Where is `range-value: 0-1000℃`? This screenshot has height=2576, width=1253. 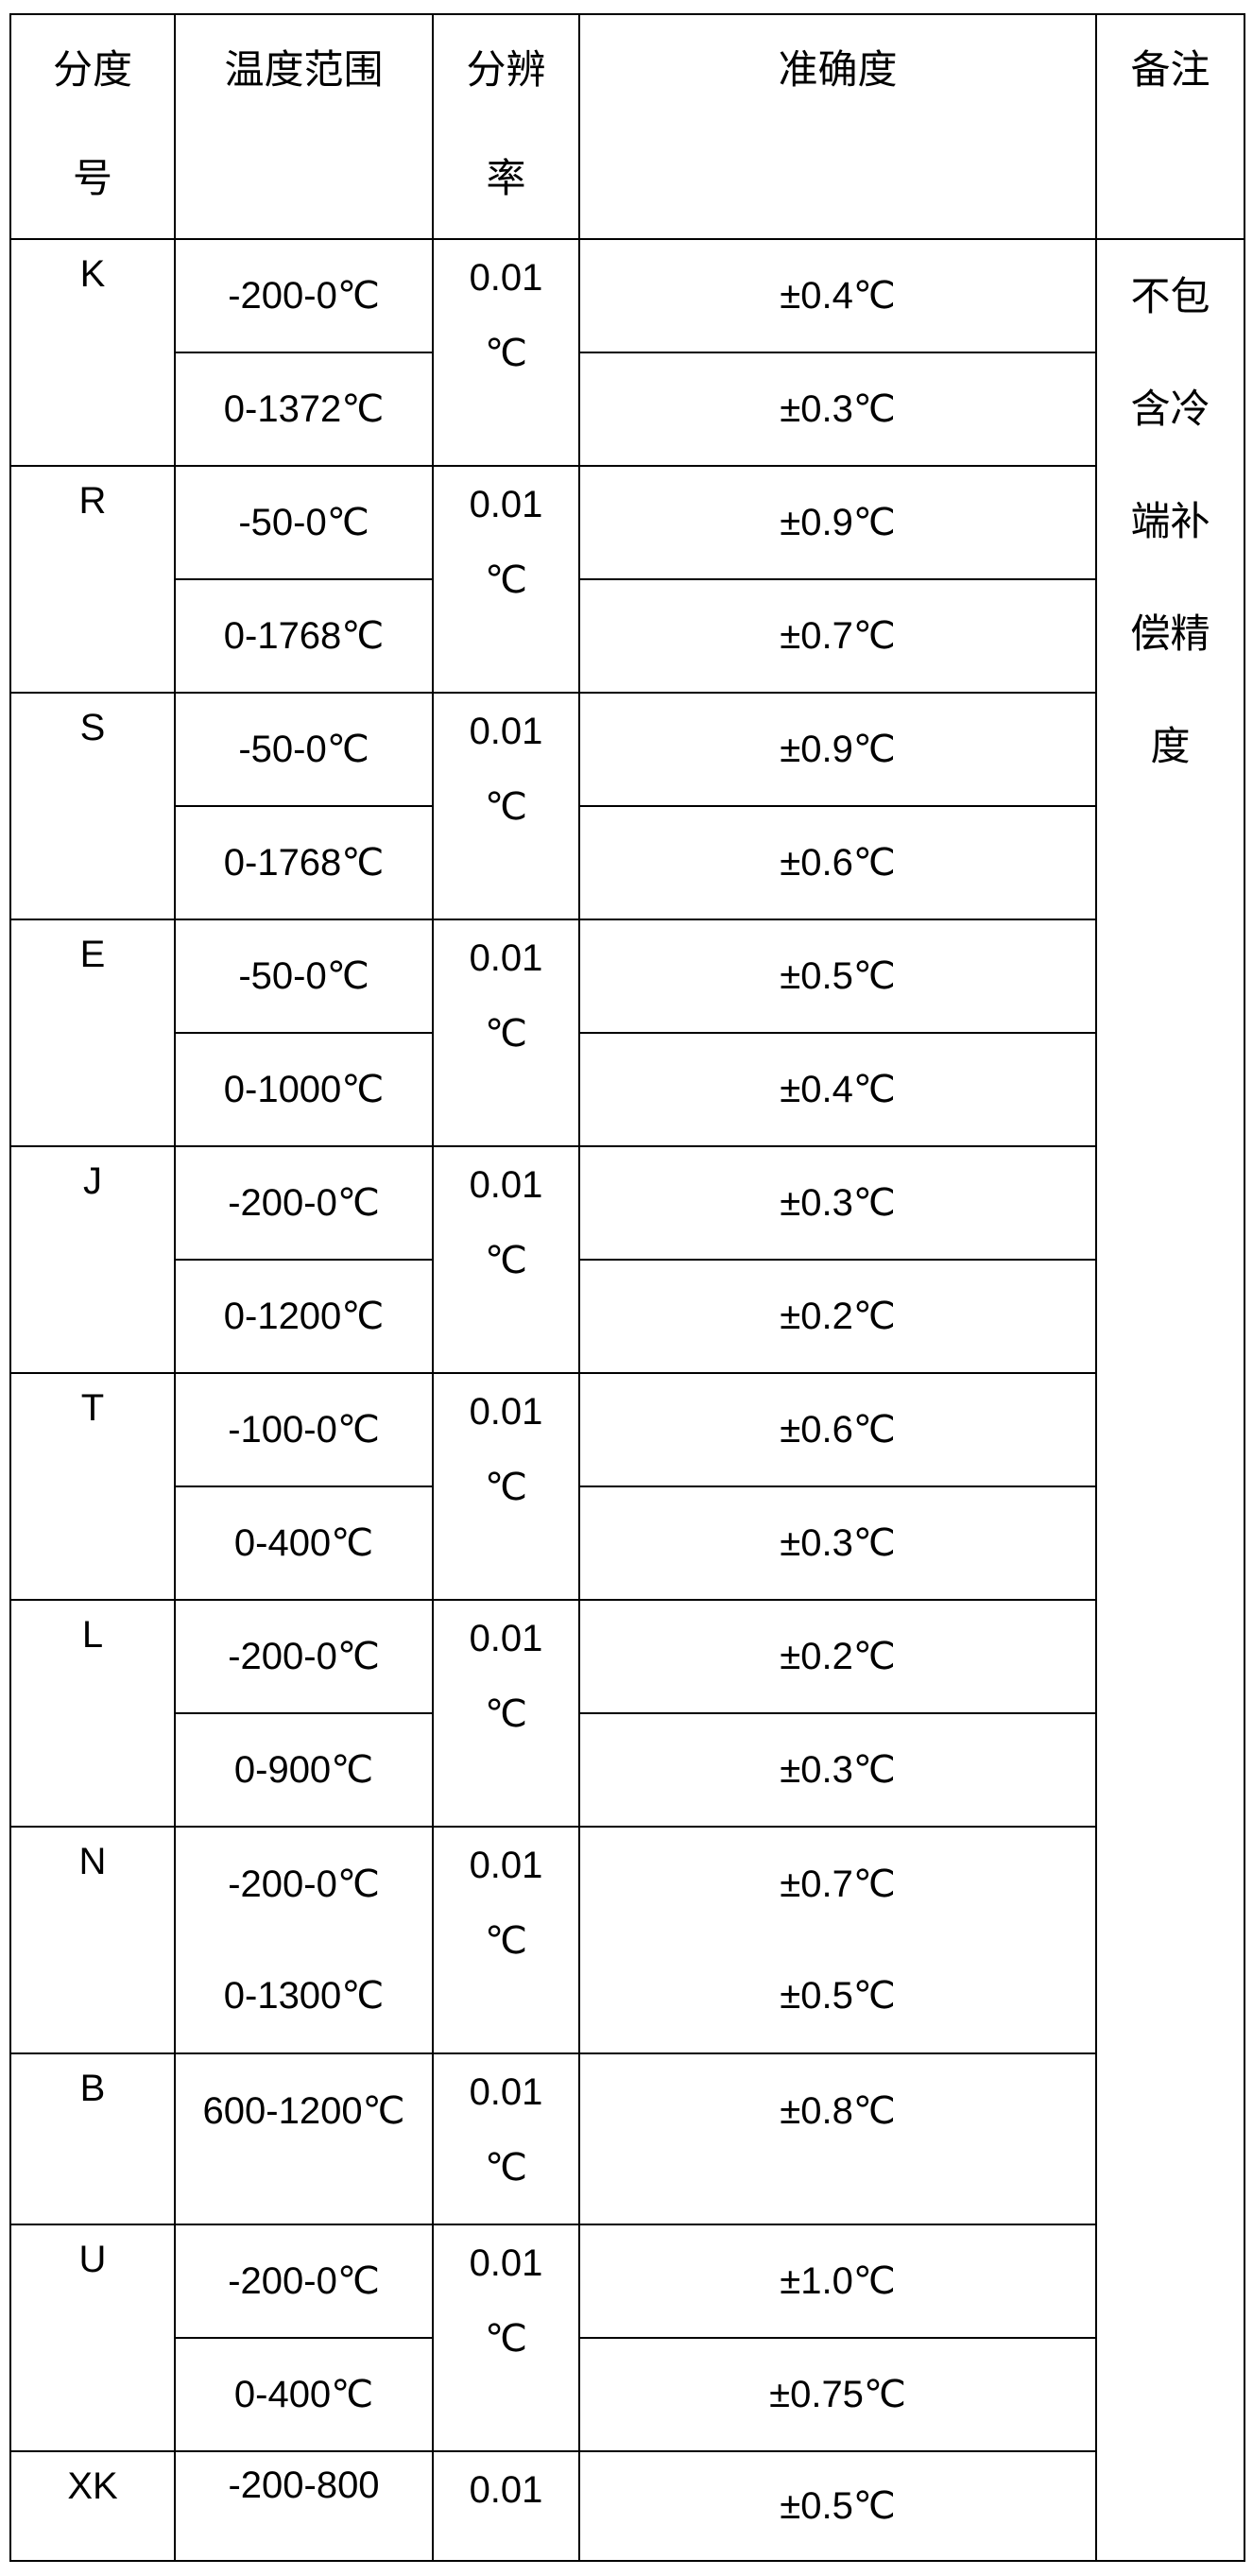 range-value: 0-1000℃ is located at coordinates (304, 1089).